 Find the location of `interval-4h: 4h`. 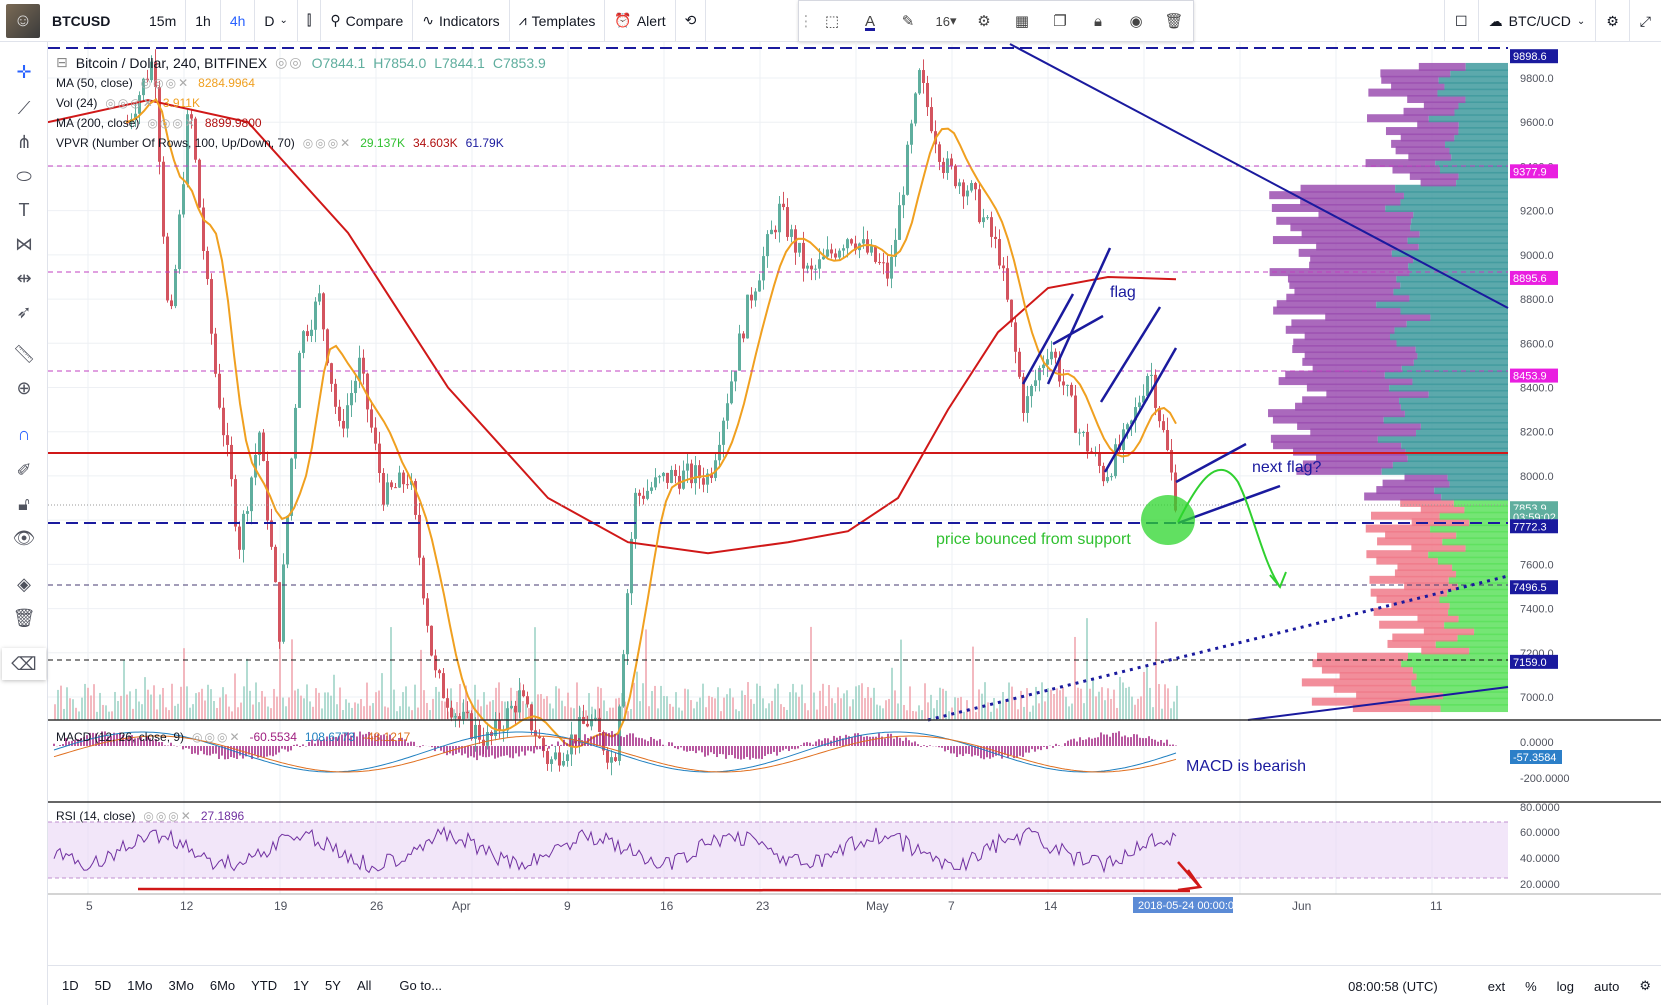

interval-4h: 4h is located at coordinates (238, 21).